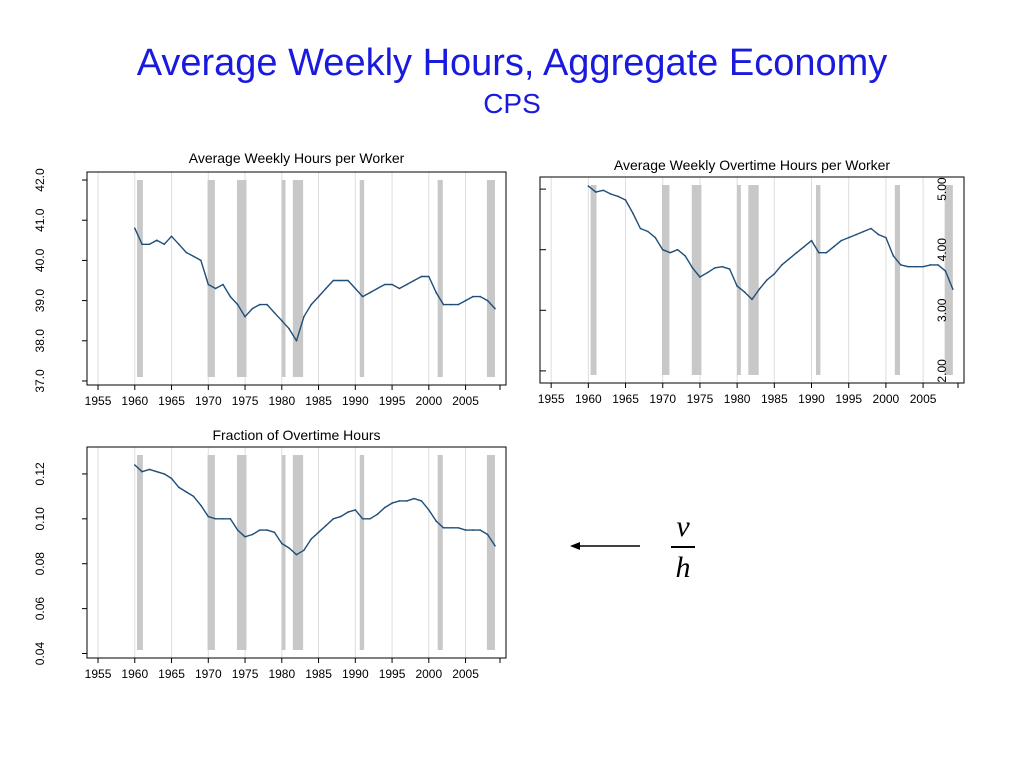  Describe the element at coordinates (297, 158) in the screenshot. I see `chart-title: Average Weekly Hours per Worker` at that location.